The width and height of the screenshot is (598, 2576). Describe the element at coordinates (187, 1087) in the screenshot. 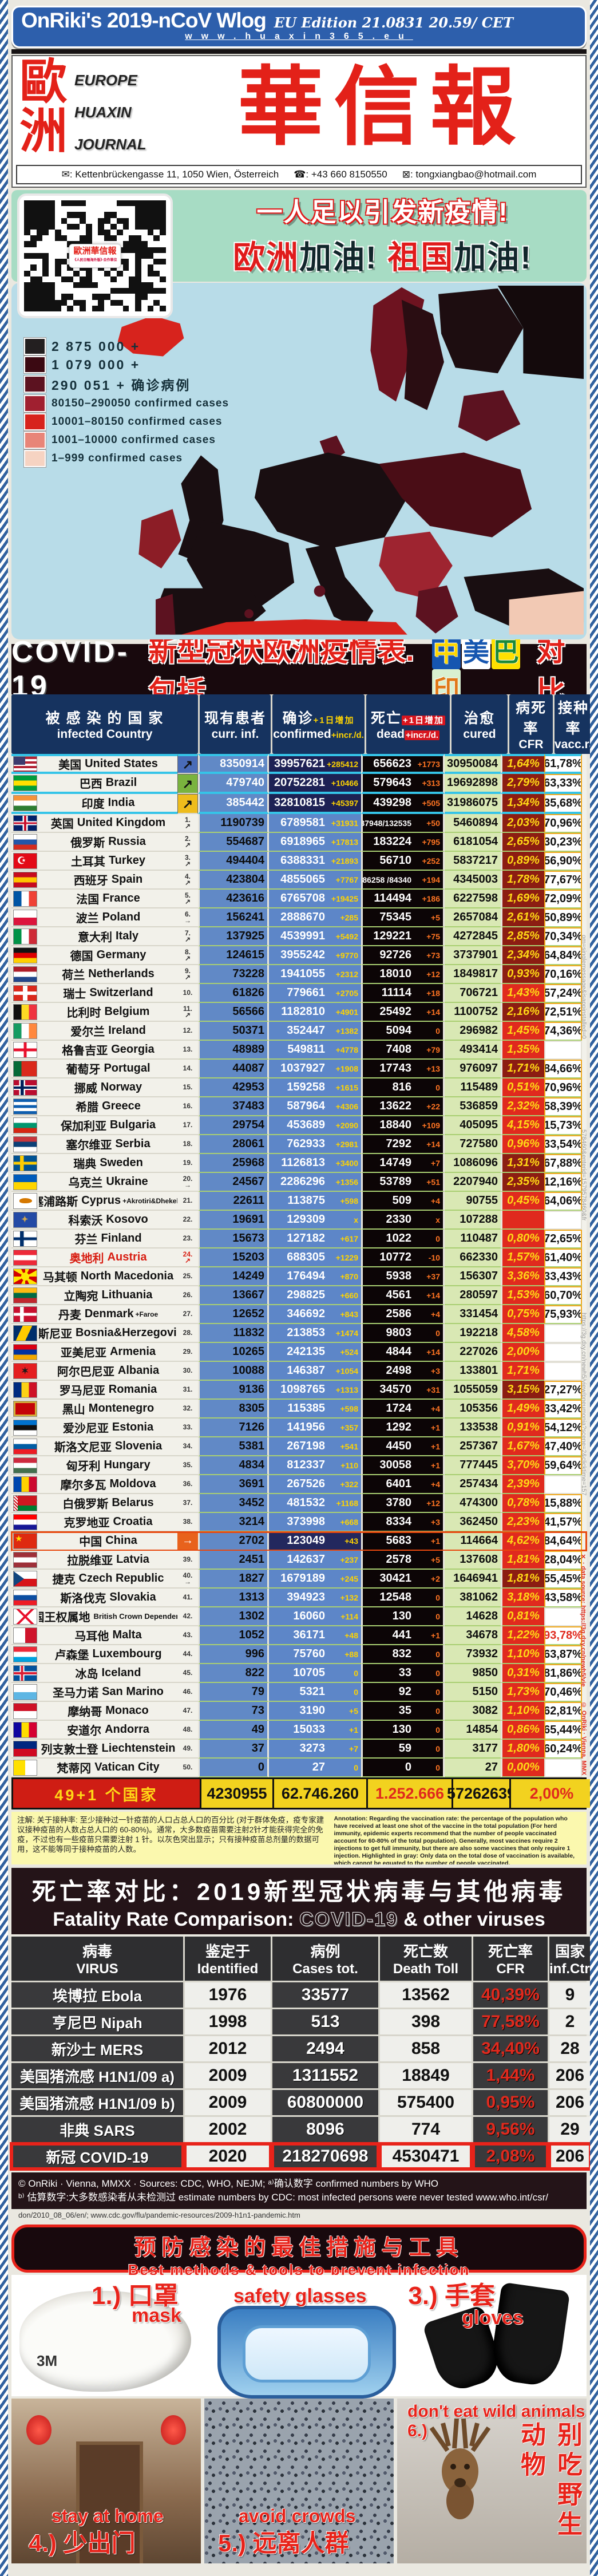

I see `rank-cell: 15.` at that location.